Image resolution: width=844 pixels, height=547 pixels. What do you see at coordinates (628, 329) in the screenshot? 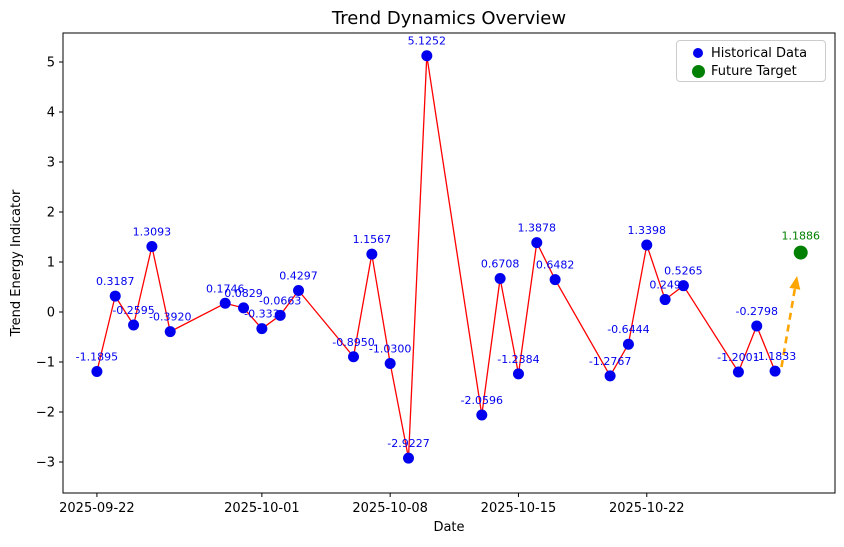
I see `point-label: -0.6444` at bounding box center [628, 329].